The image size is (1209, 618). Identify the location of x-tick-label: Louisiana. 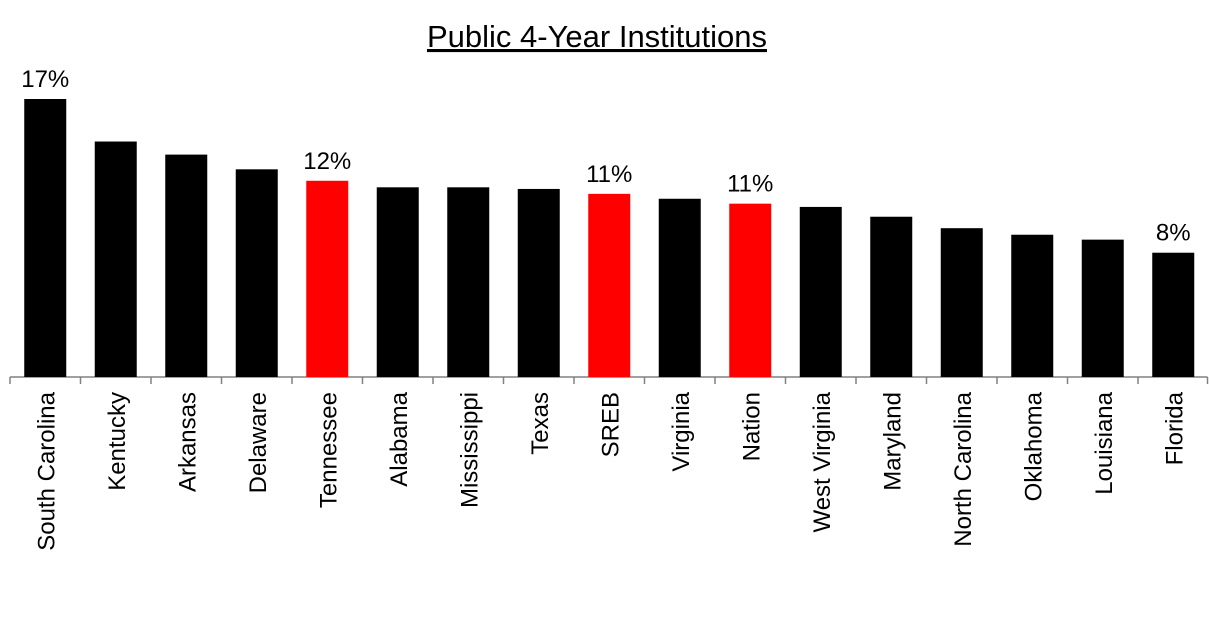
(1104, 442).